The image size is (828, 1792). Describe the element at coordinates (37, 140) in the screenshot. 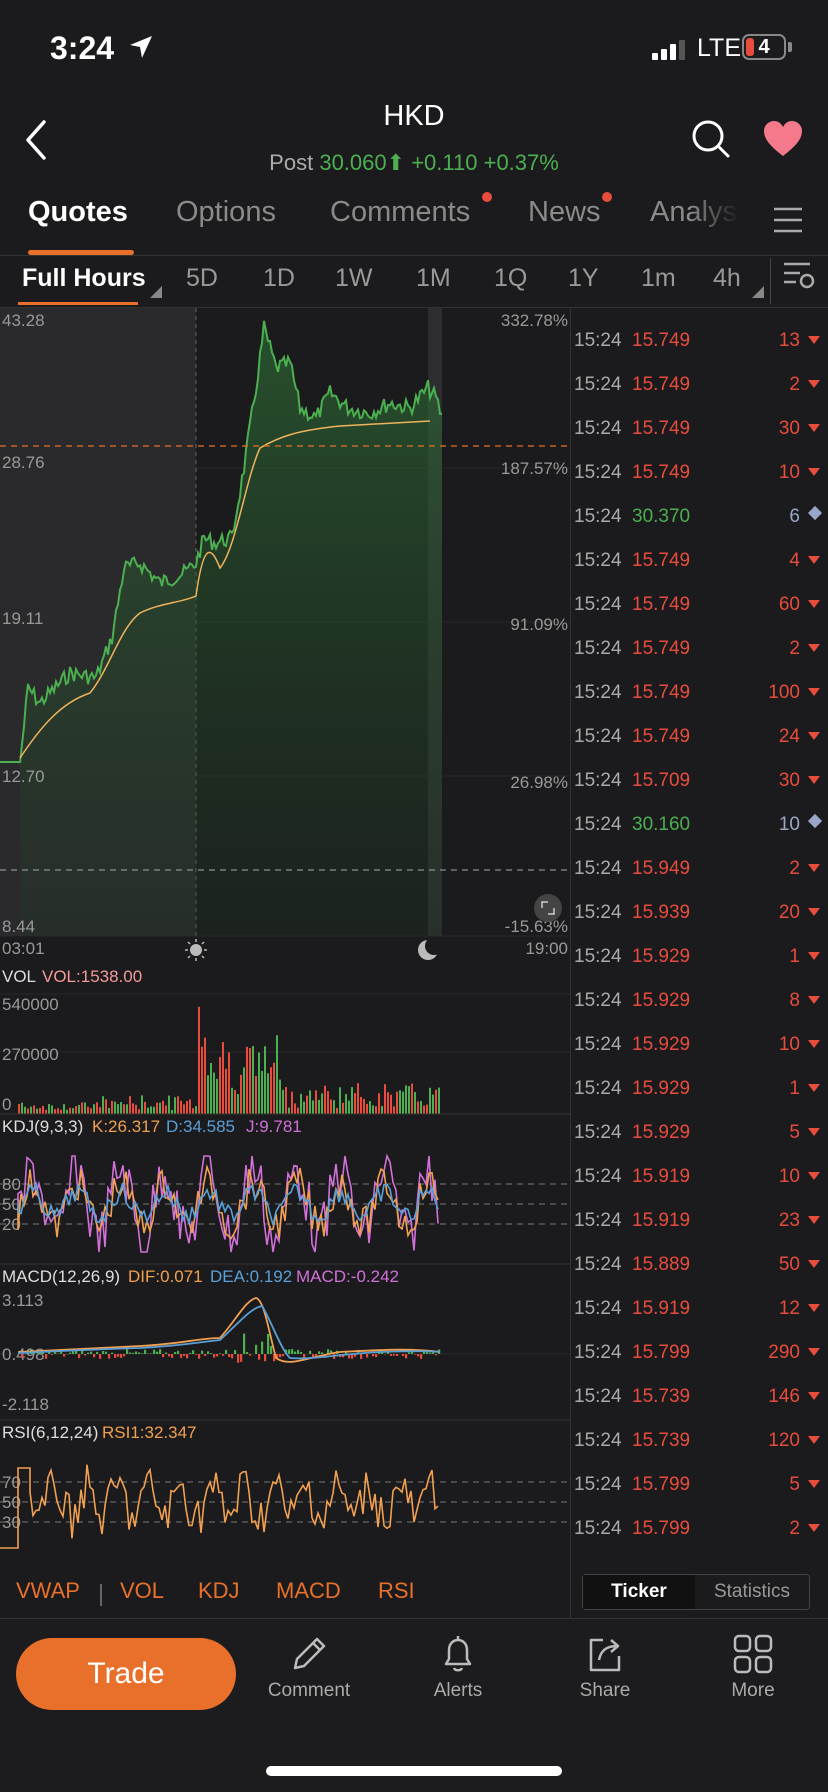

I see `back-chevron-icon` at that location.